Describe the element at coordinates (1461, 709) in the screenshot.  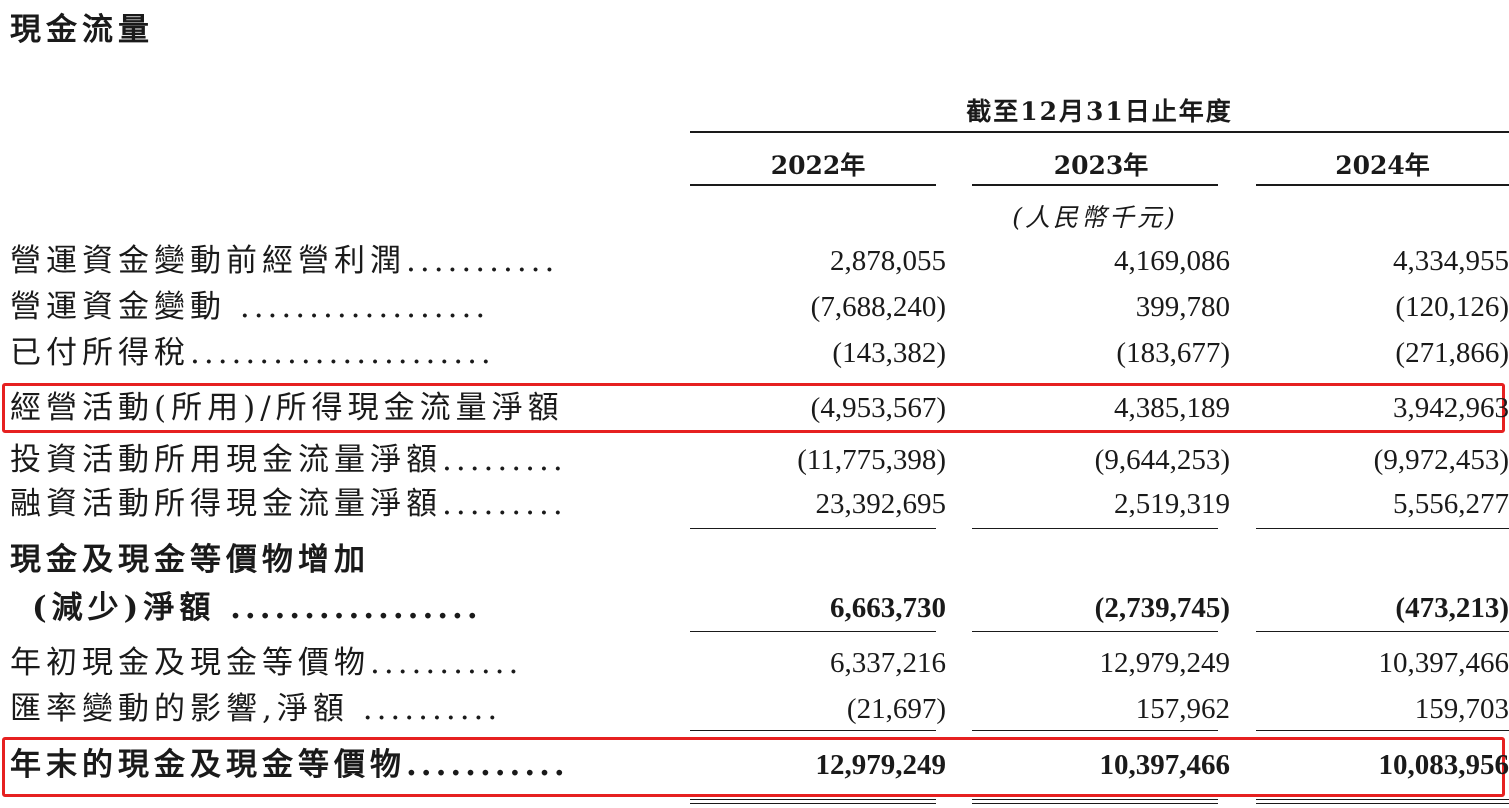
I see `row-value-2024: 159,703` at that location.